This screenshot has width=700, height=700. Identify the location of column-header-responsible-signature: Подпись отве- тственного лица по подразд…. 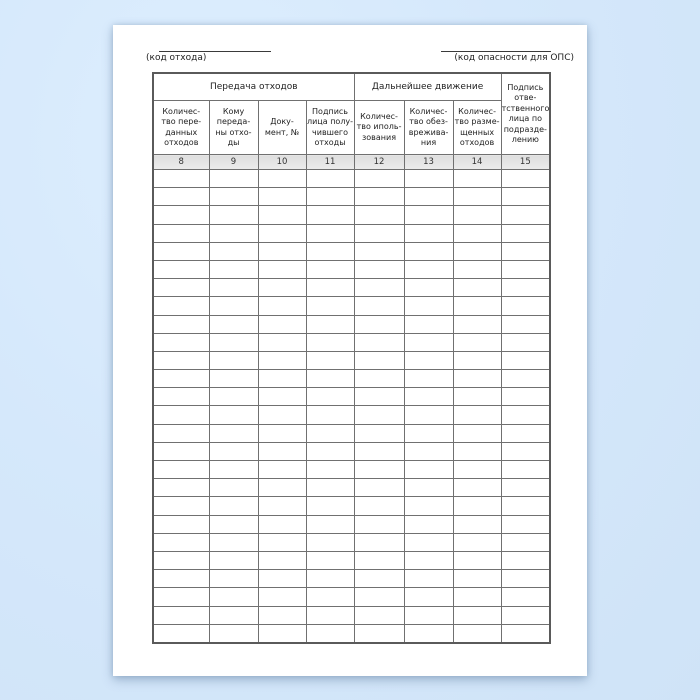
(525, 113).